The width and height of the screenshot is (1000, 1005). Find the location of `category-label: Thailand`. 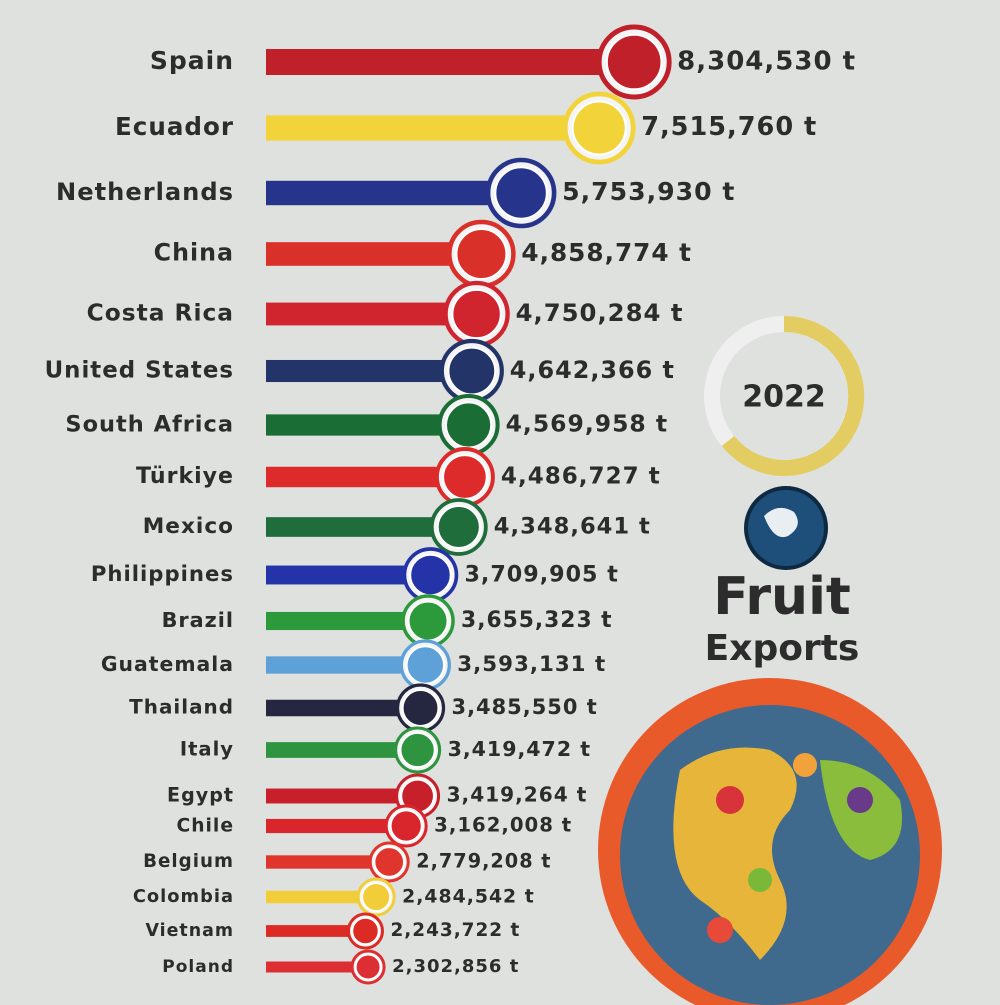

category-label: Thailand is located at coordinates (181, 707).